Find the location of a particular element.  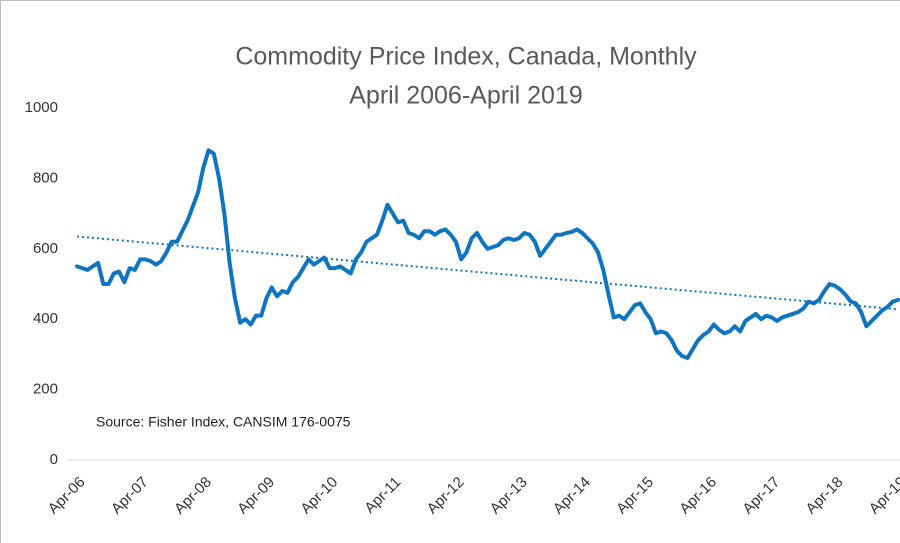

x-tick-label: Apr-19 is located at coordinates (883, 496).